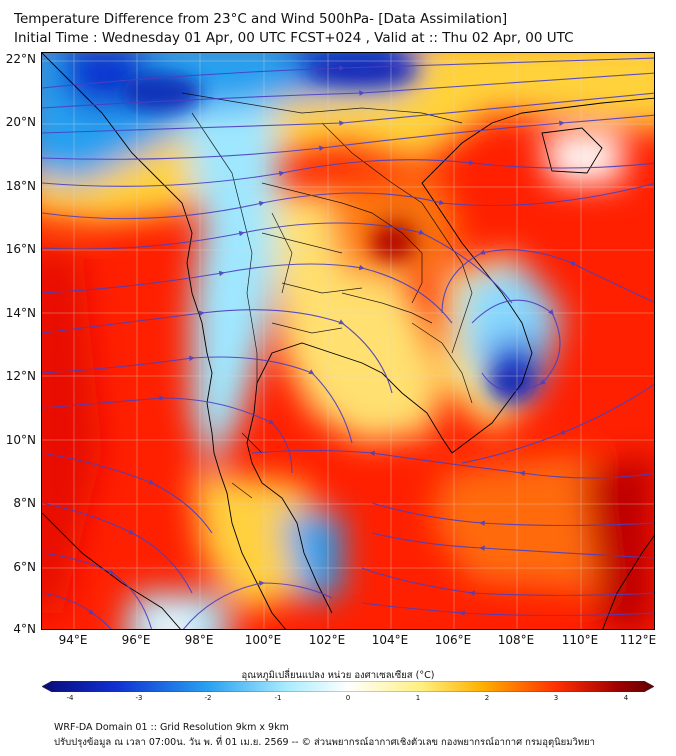  What do you see at coordinates (572, 150) in the screenshot?
I see `hainan-coast` at bounding box center [572, 150].